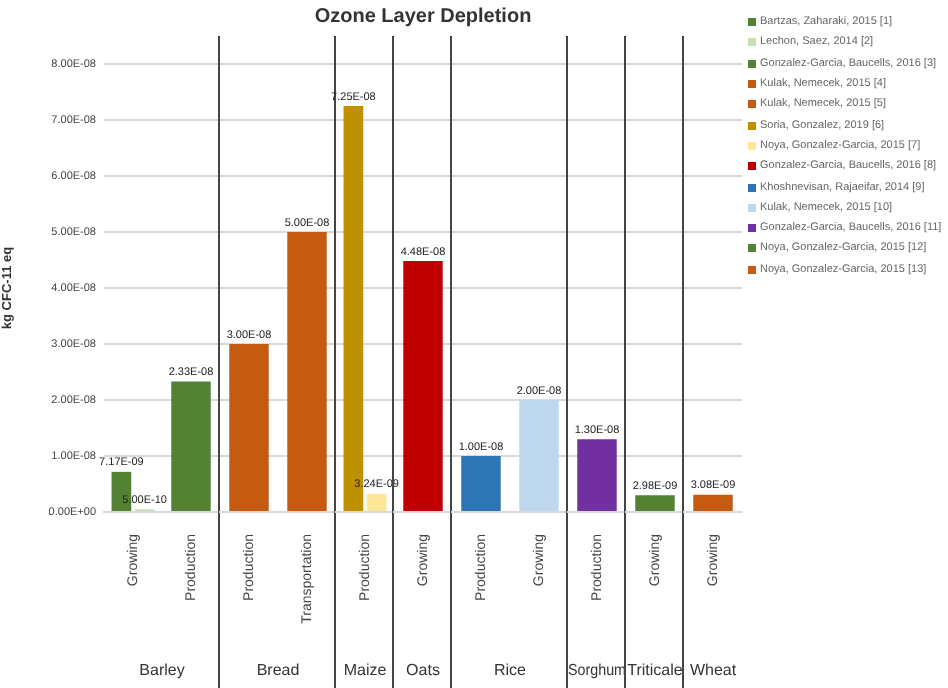 The height and width of the screenshot is (688, 948). Describe the element at coordinates (655, 669) in the screenshot. I see `x-axis-title: Triticale` at that location.